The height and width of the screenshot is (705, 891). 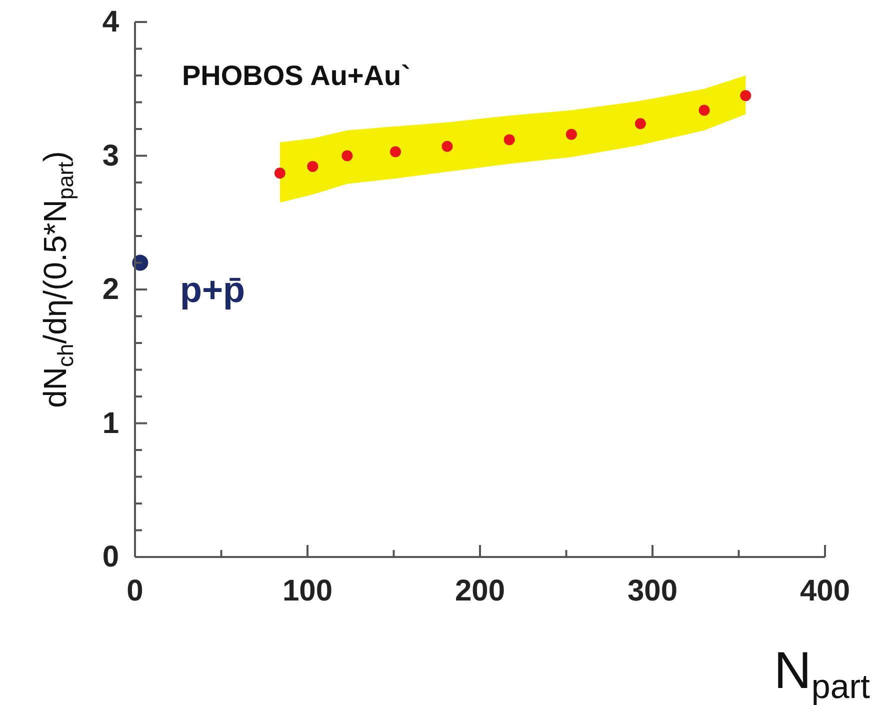 I want to click on y-tick-label: 1, so click(x=110, y=423).